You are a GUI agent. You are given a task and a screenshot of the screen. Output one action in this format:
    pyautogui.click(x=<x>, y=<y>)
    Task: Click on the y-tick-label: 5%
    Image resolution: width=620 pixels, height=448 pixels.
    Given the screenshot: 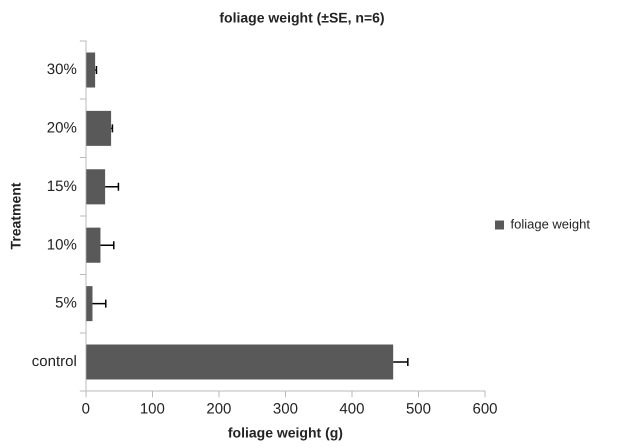 What is the action you would take?
    pyautogui.click(x=66, y=303)
    